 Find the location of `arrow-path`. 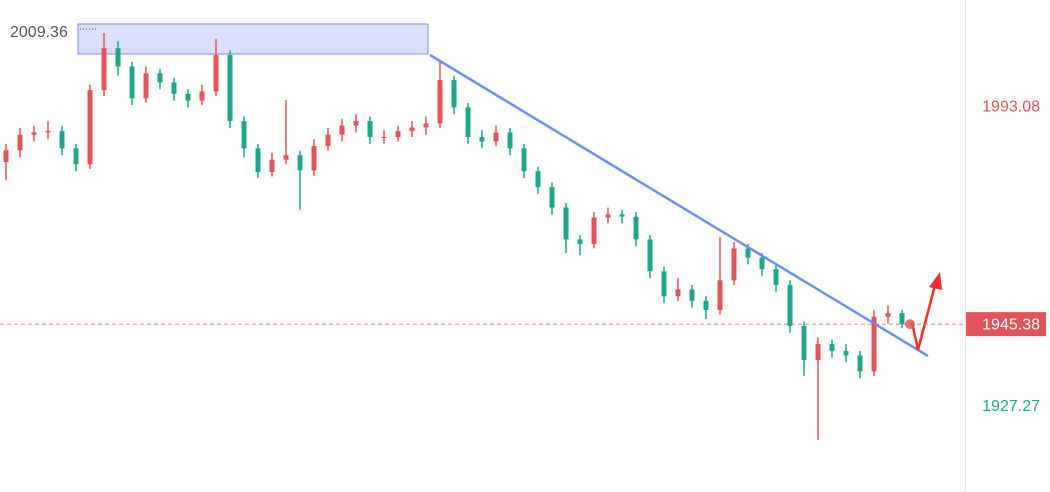

arrow-path is located at coordinates (923, 317).